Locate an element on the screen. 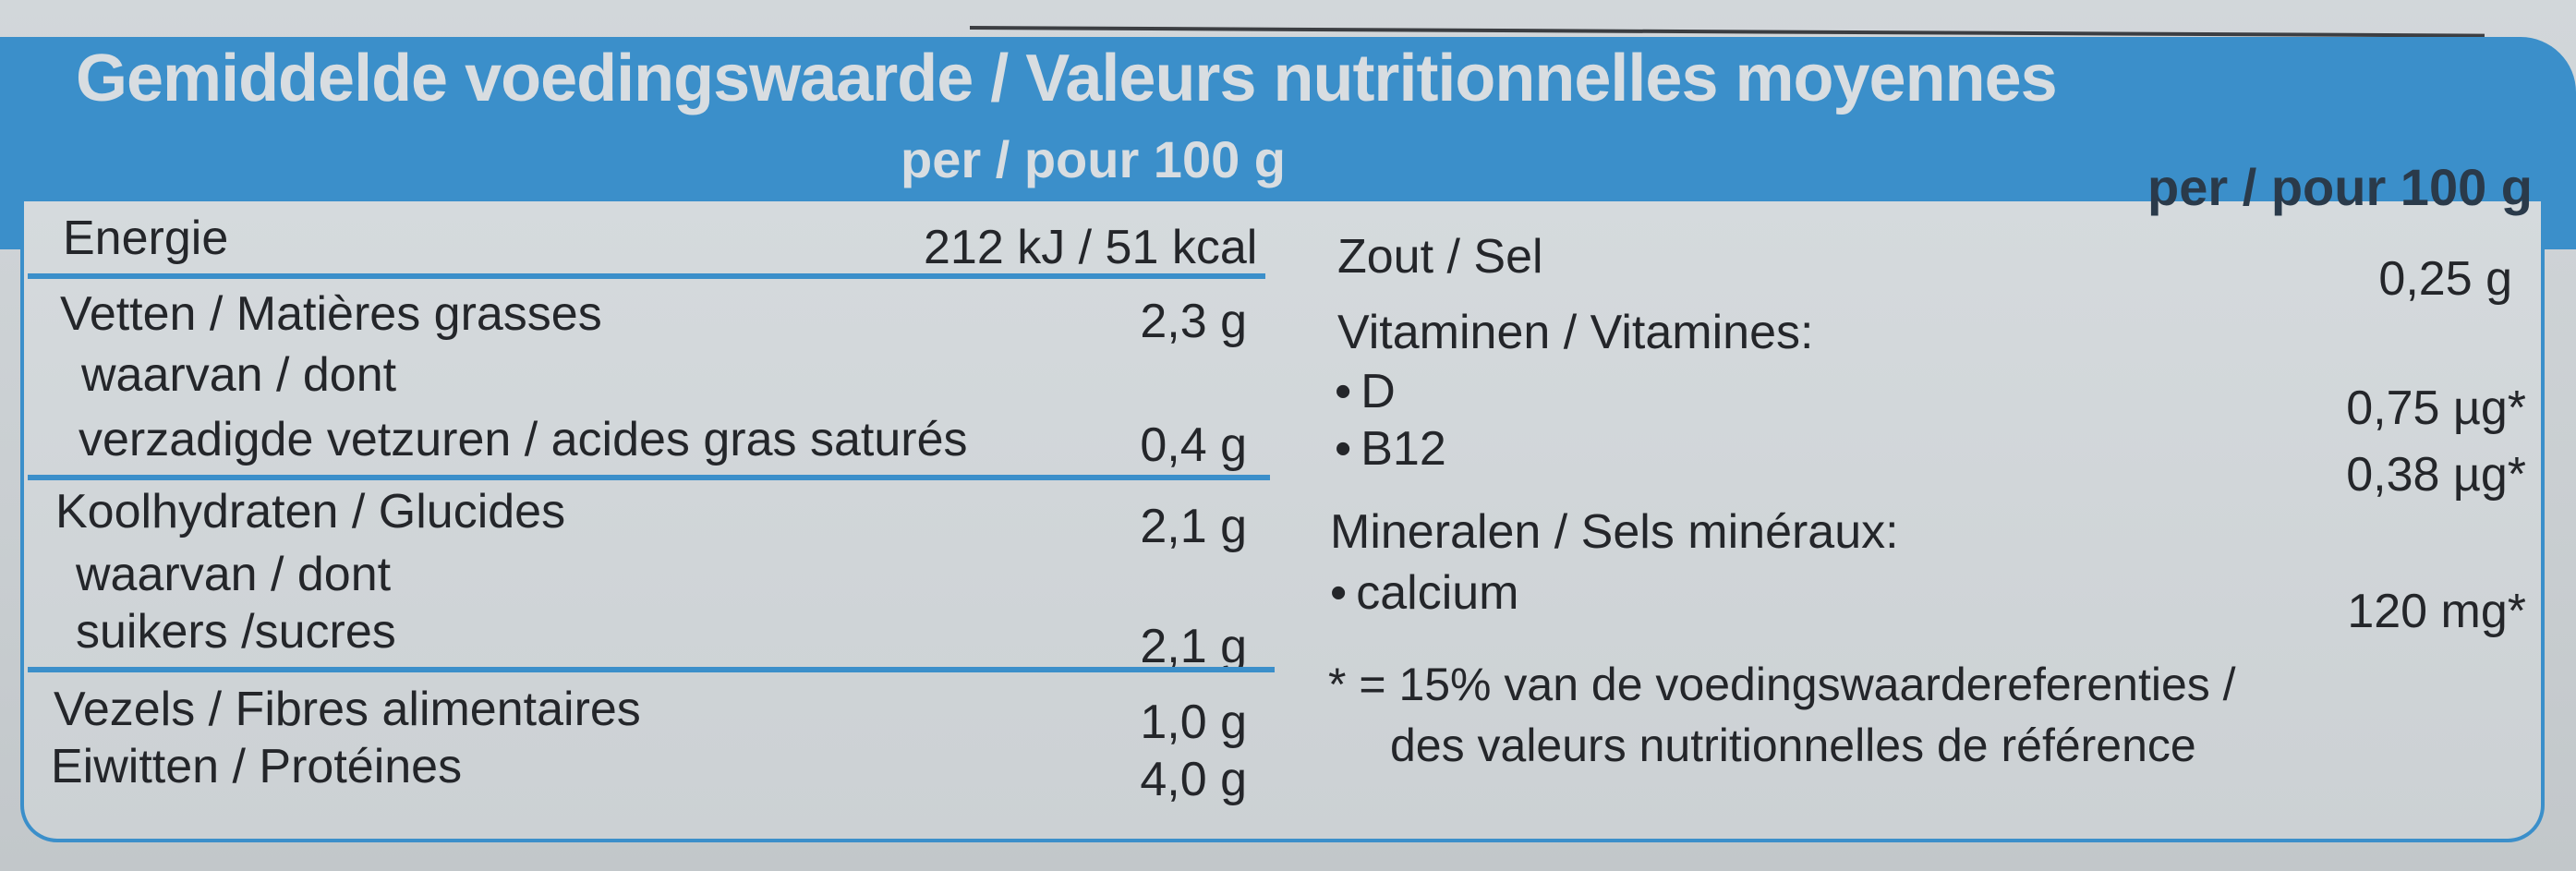  calcium-text: calcium is located at coordinates (1437, 593).